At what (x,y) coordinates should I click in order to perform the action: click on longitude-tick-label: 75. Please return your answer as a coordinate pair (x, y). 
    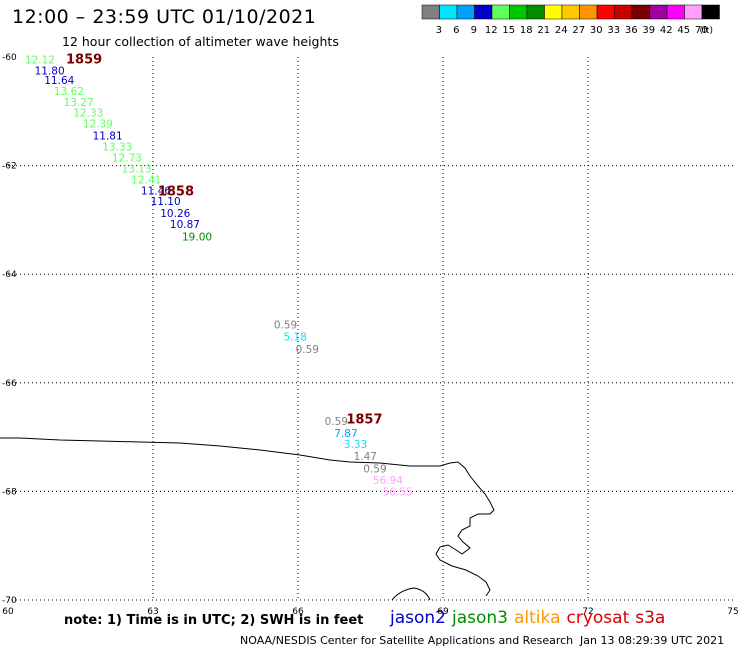
    Looking at the image, I should click on (732, 612).